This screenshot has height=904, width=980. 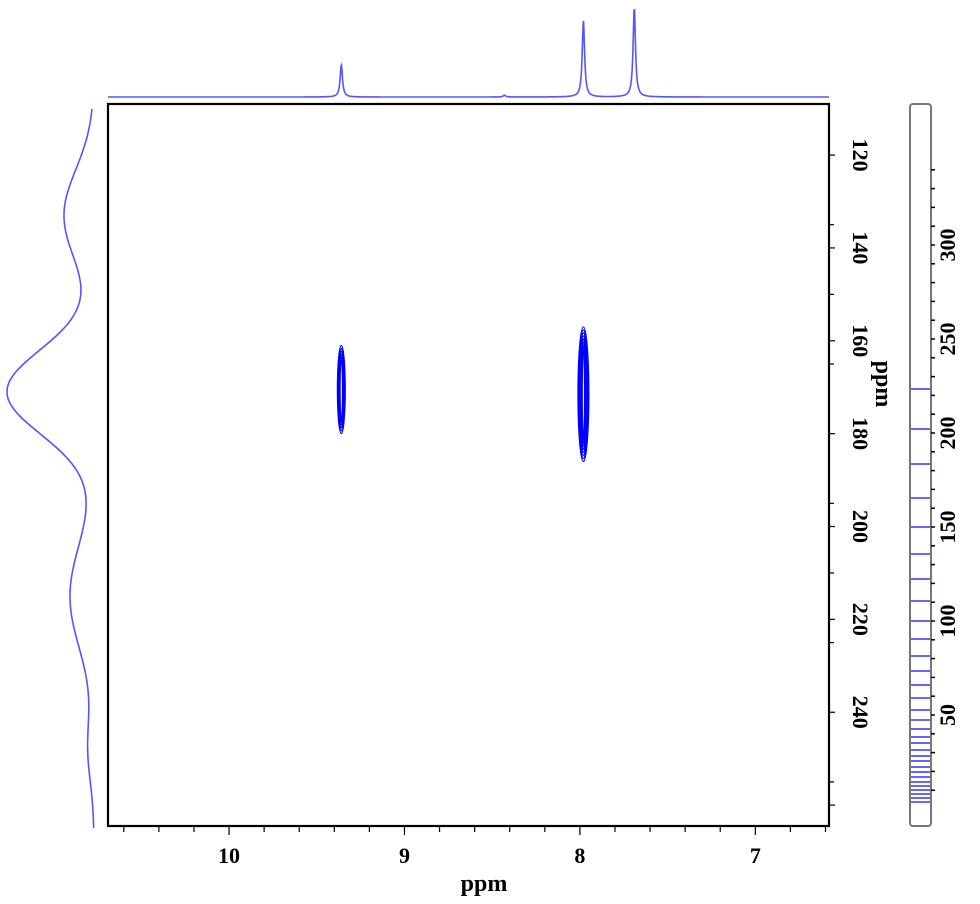 I want to click on y-tick-label: 200, so click(x=860, y=526).